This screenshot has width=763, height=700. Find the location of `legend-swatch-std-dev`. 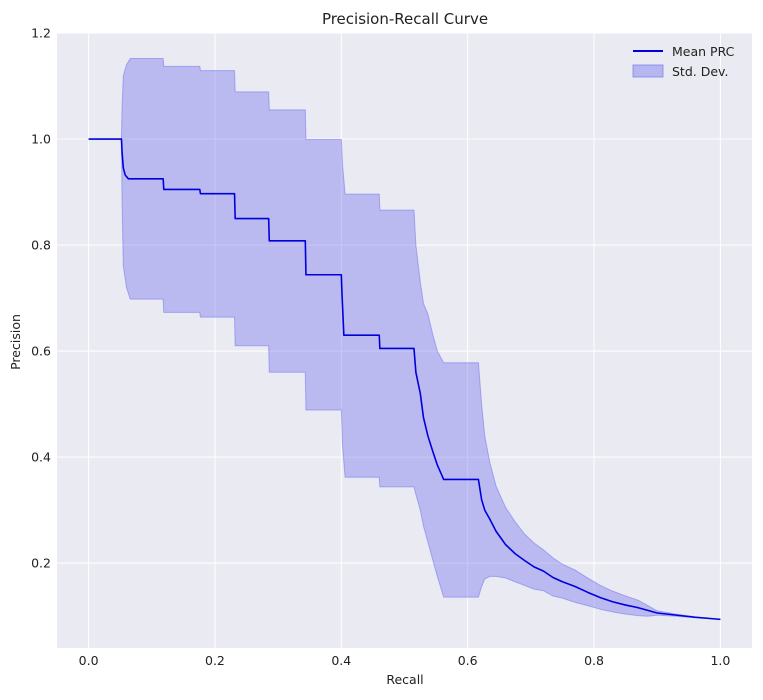

legend-swatch-std-dev is located at coordinates (648, 71).